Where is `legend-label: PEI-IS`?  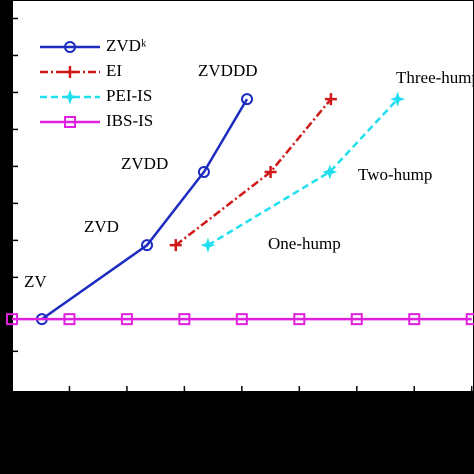 legend-label: PEI-IS is located at coordinates (129, 95).